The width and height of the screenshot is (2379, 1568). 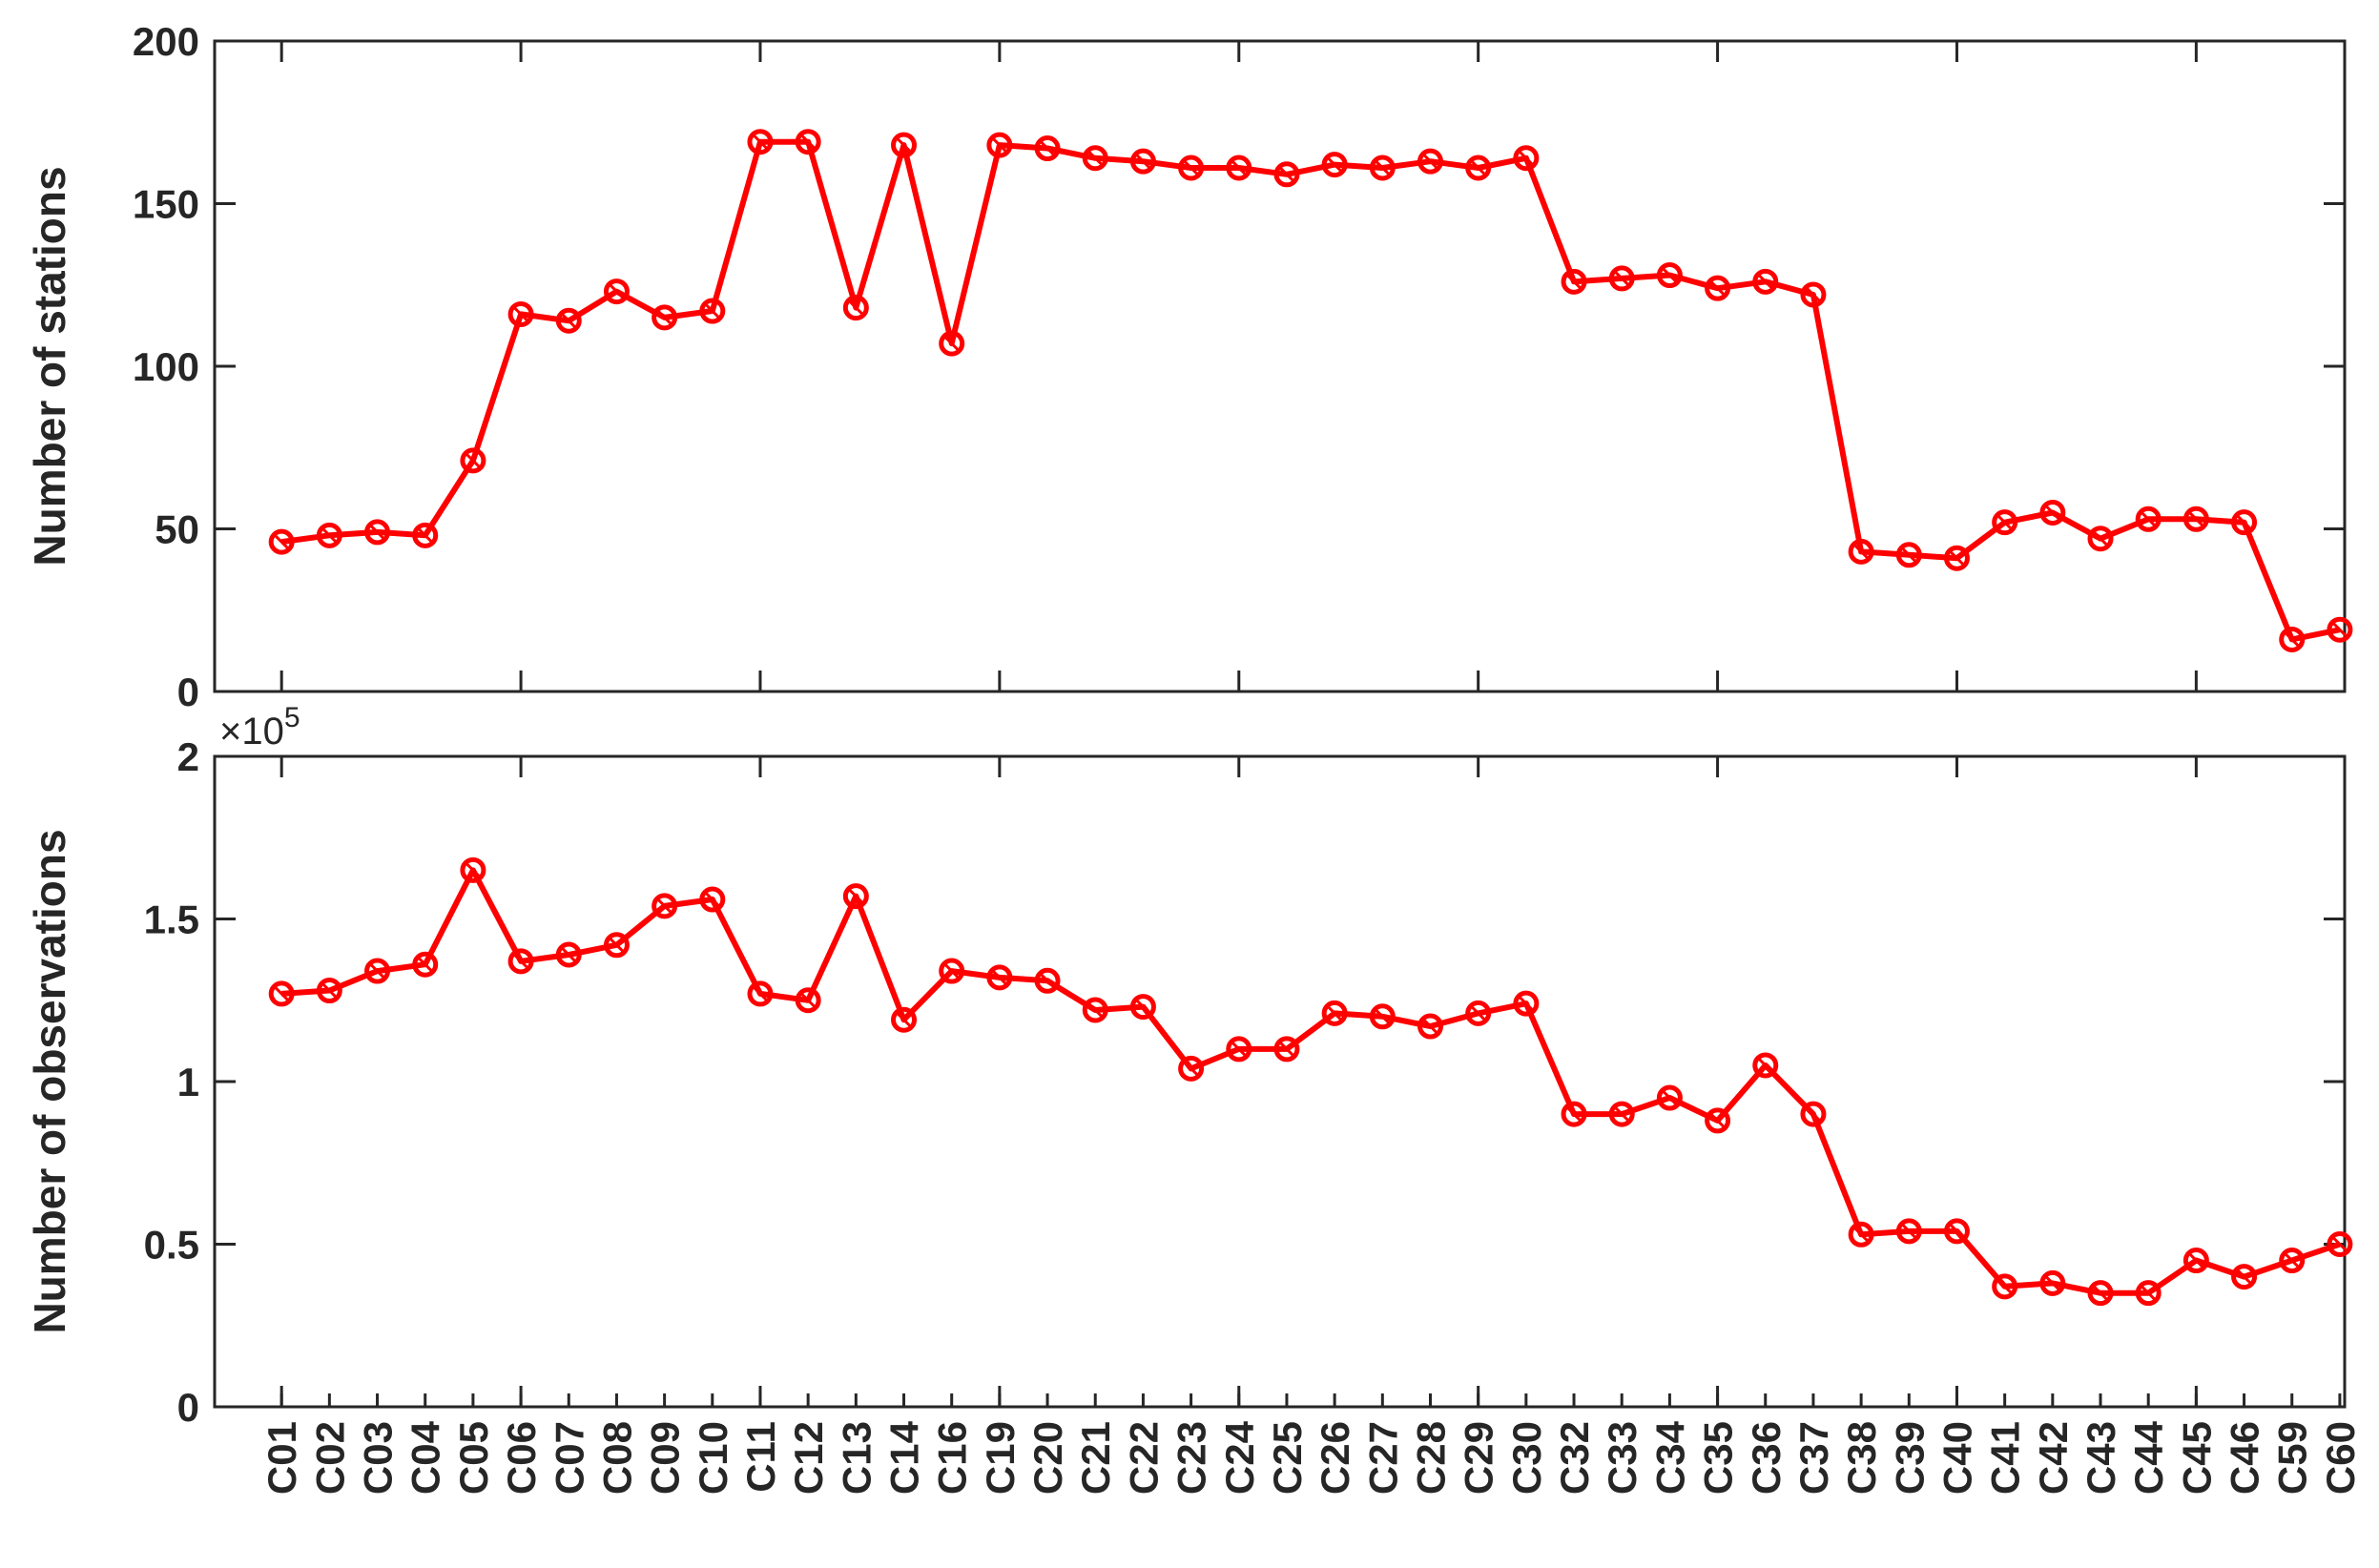 What do you see at coordinates (171, 919) in the screenshot?
I see `observations-ytick-label: 1.5` at bounding box center [171, 919].